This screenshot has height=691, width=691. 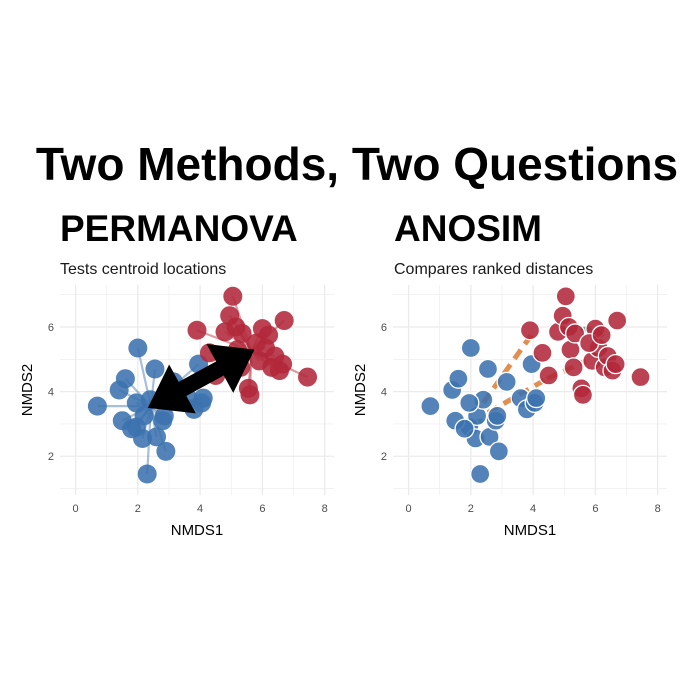 I want to click on anosim-subtitle: Compares ranked distances, so click(x=493, y=269).